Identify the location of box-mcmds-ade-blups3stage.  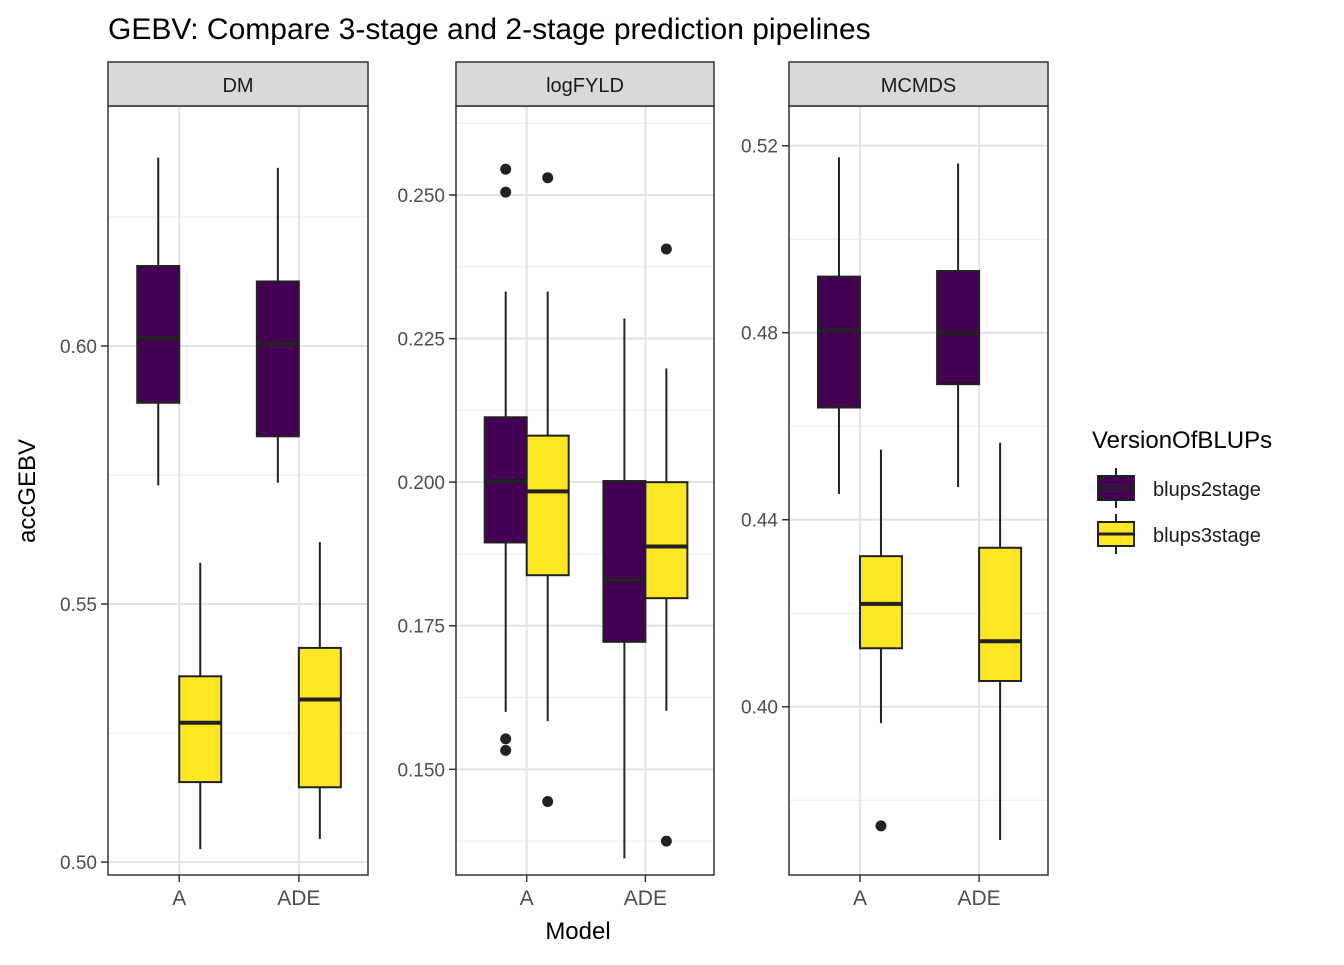
(1000, 641).